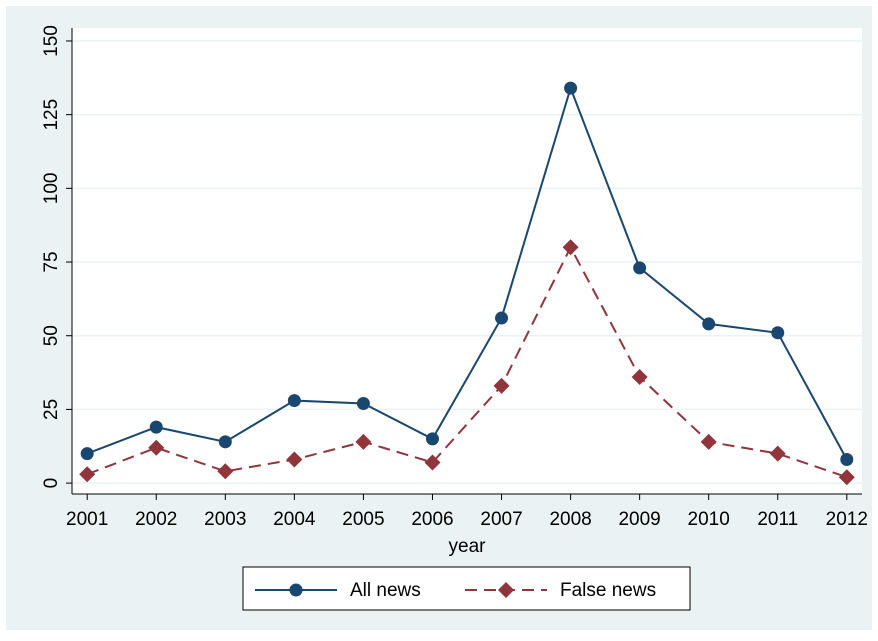 This screenshot has width=878, height=641. Describe the element at coordinates (51, 261) in the screenshot. I see `y-tick-label: 75` at that location.